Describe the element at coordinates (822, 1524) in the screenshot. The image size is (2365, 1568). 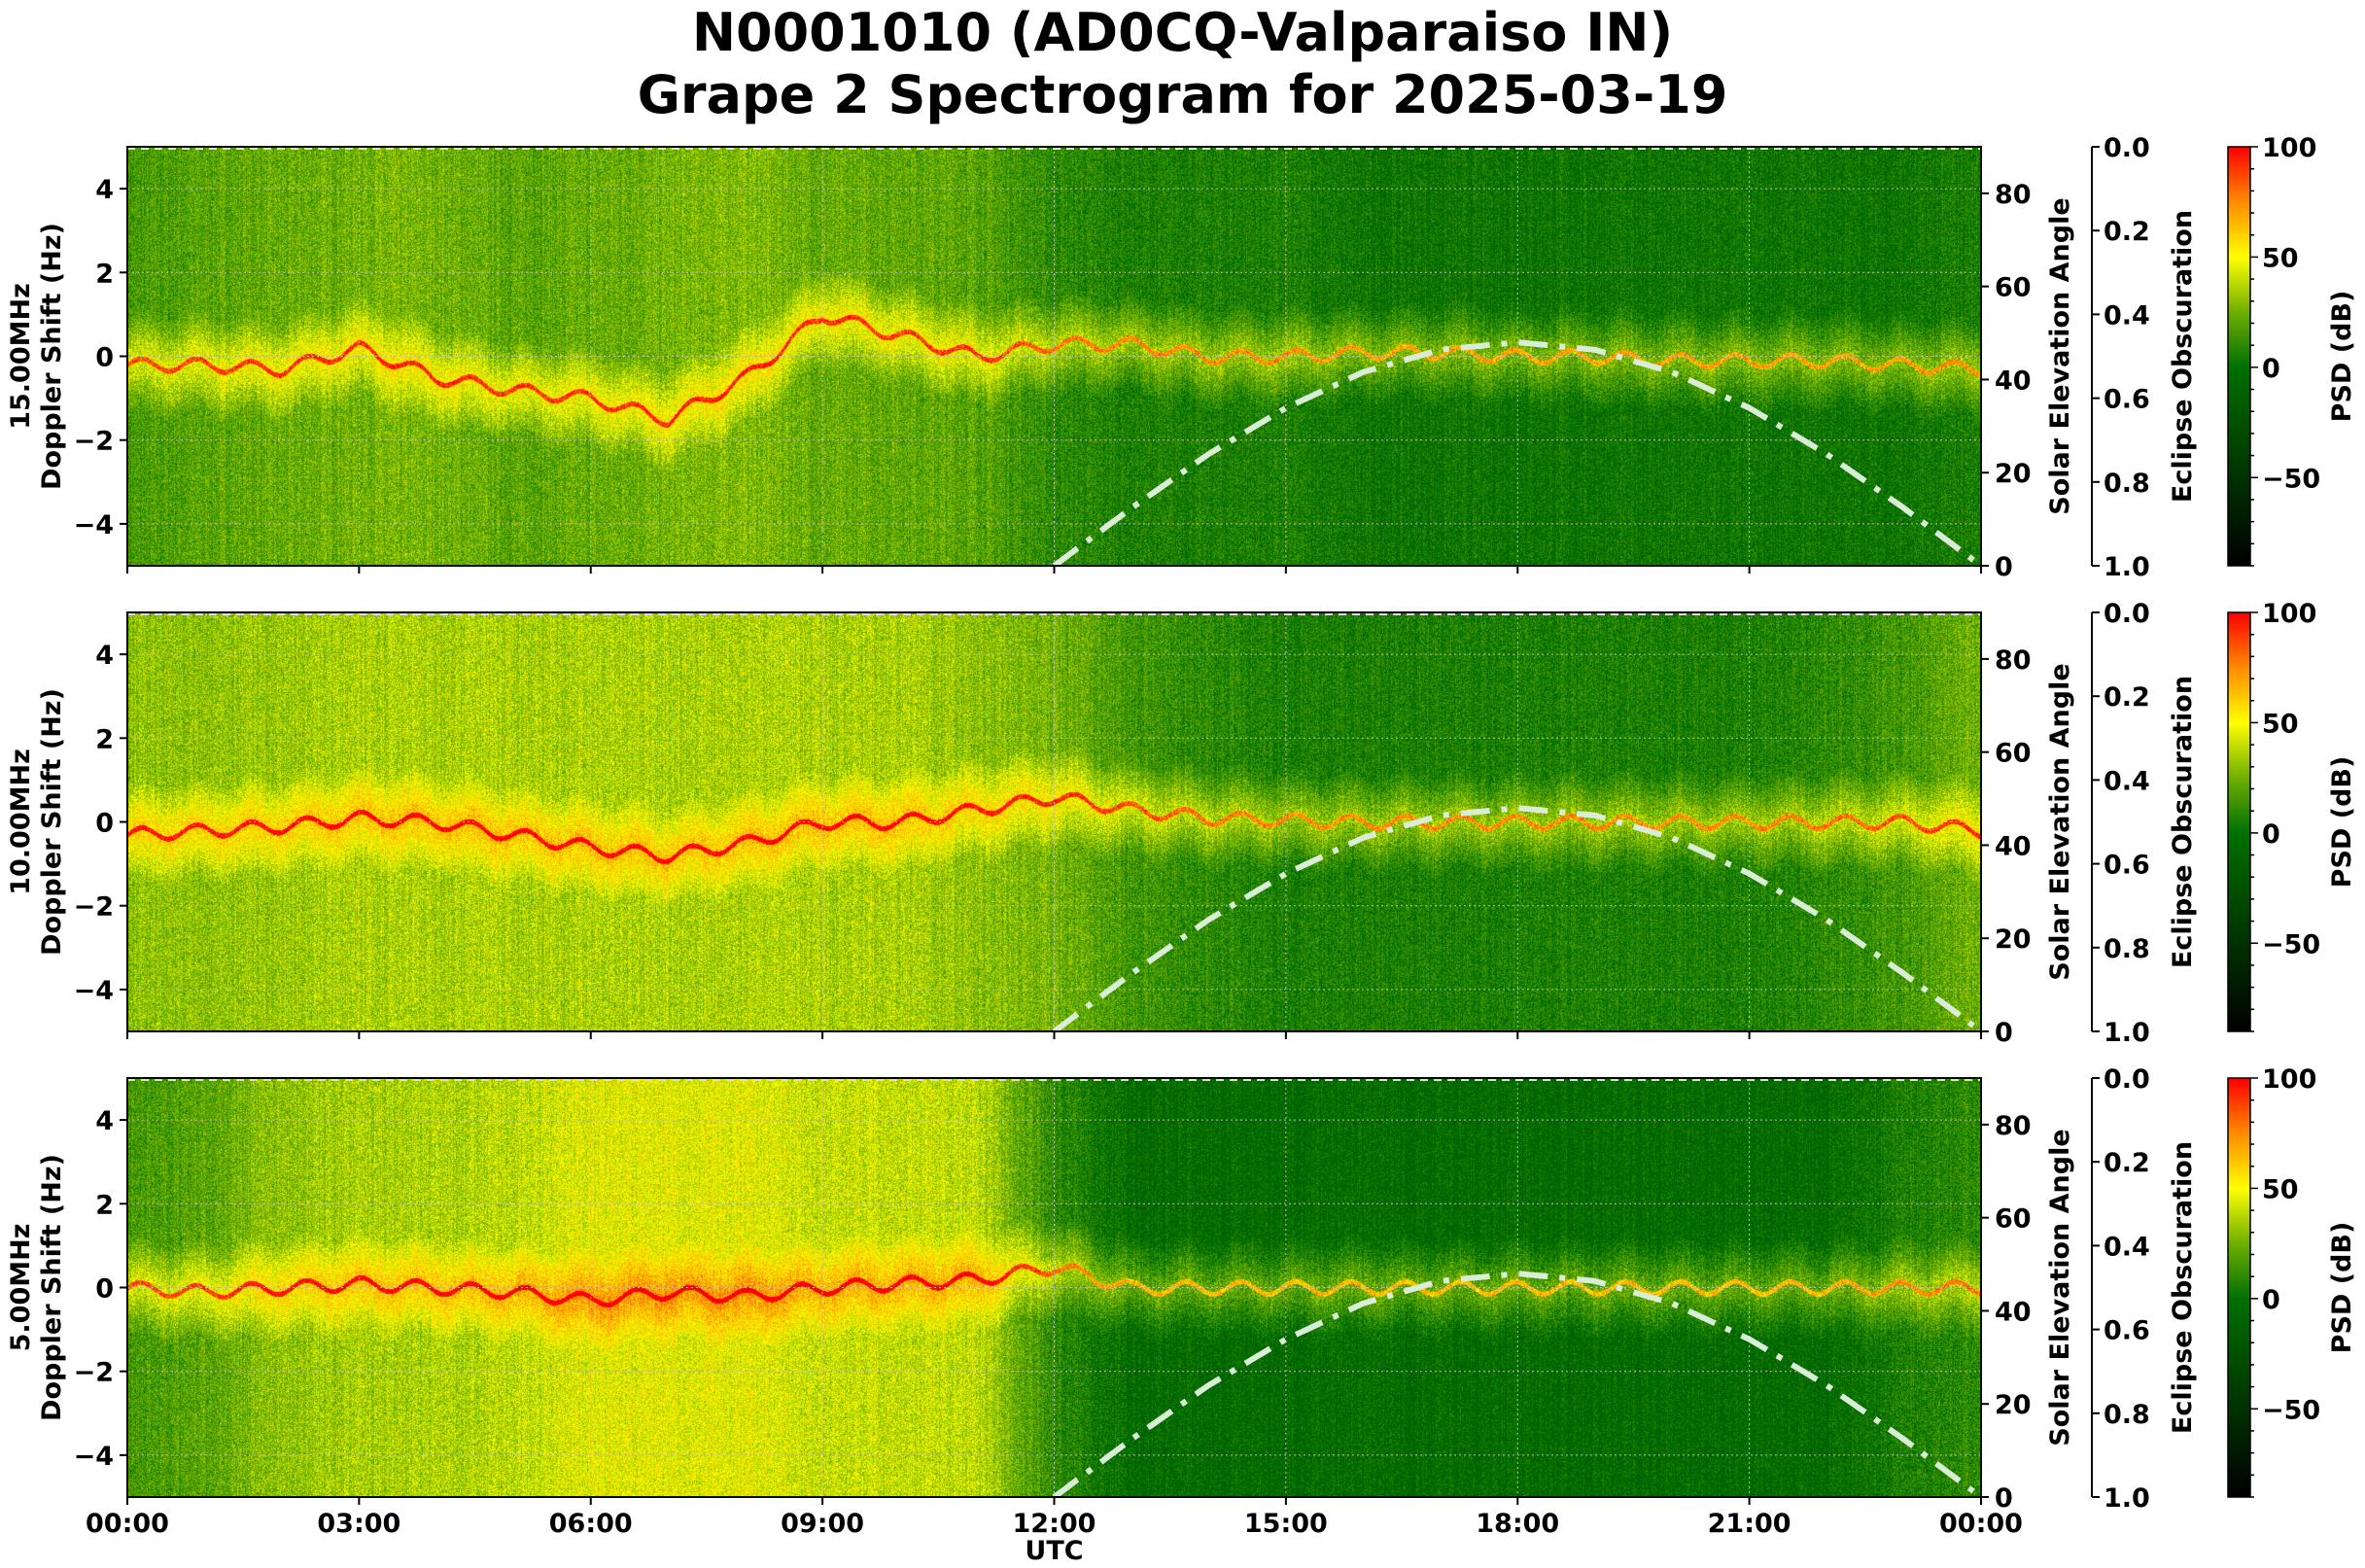
I see `x-tick-label: 09:00` at that location.